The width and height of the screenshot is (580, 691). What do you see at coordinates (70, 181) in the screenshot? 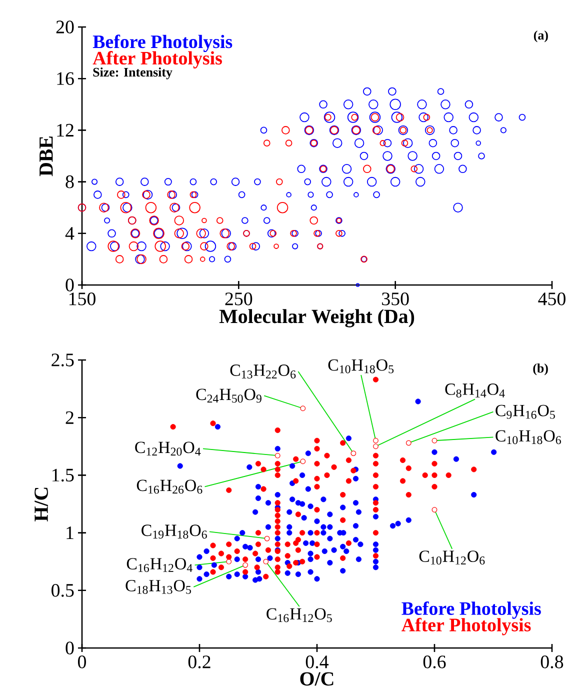
I see `y-tick-label: 8` at bounding box center [70, 181].